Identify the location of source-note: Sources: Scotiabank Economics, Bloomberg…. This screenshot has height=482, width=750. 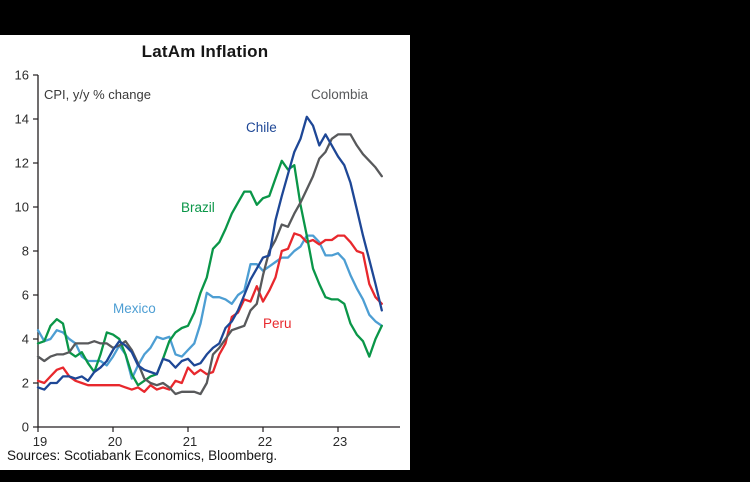
(142, 455).